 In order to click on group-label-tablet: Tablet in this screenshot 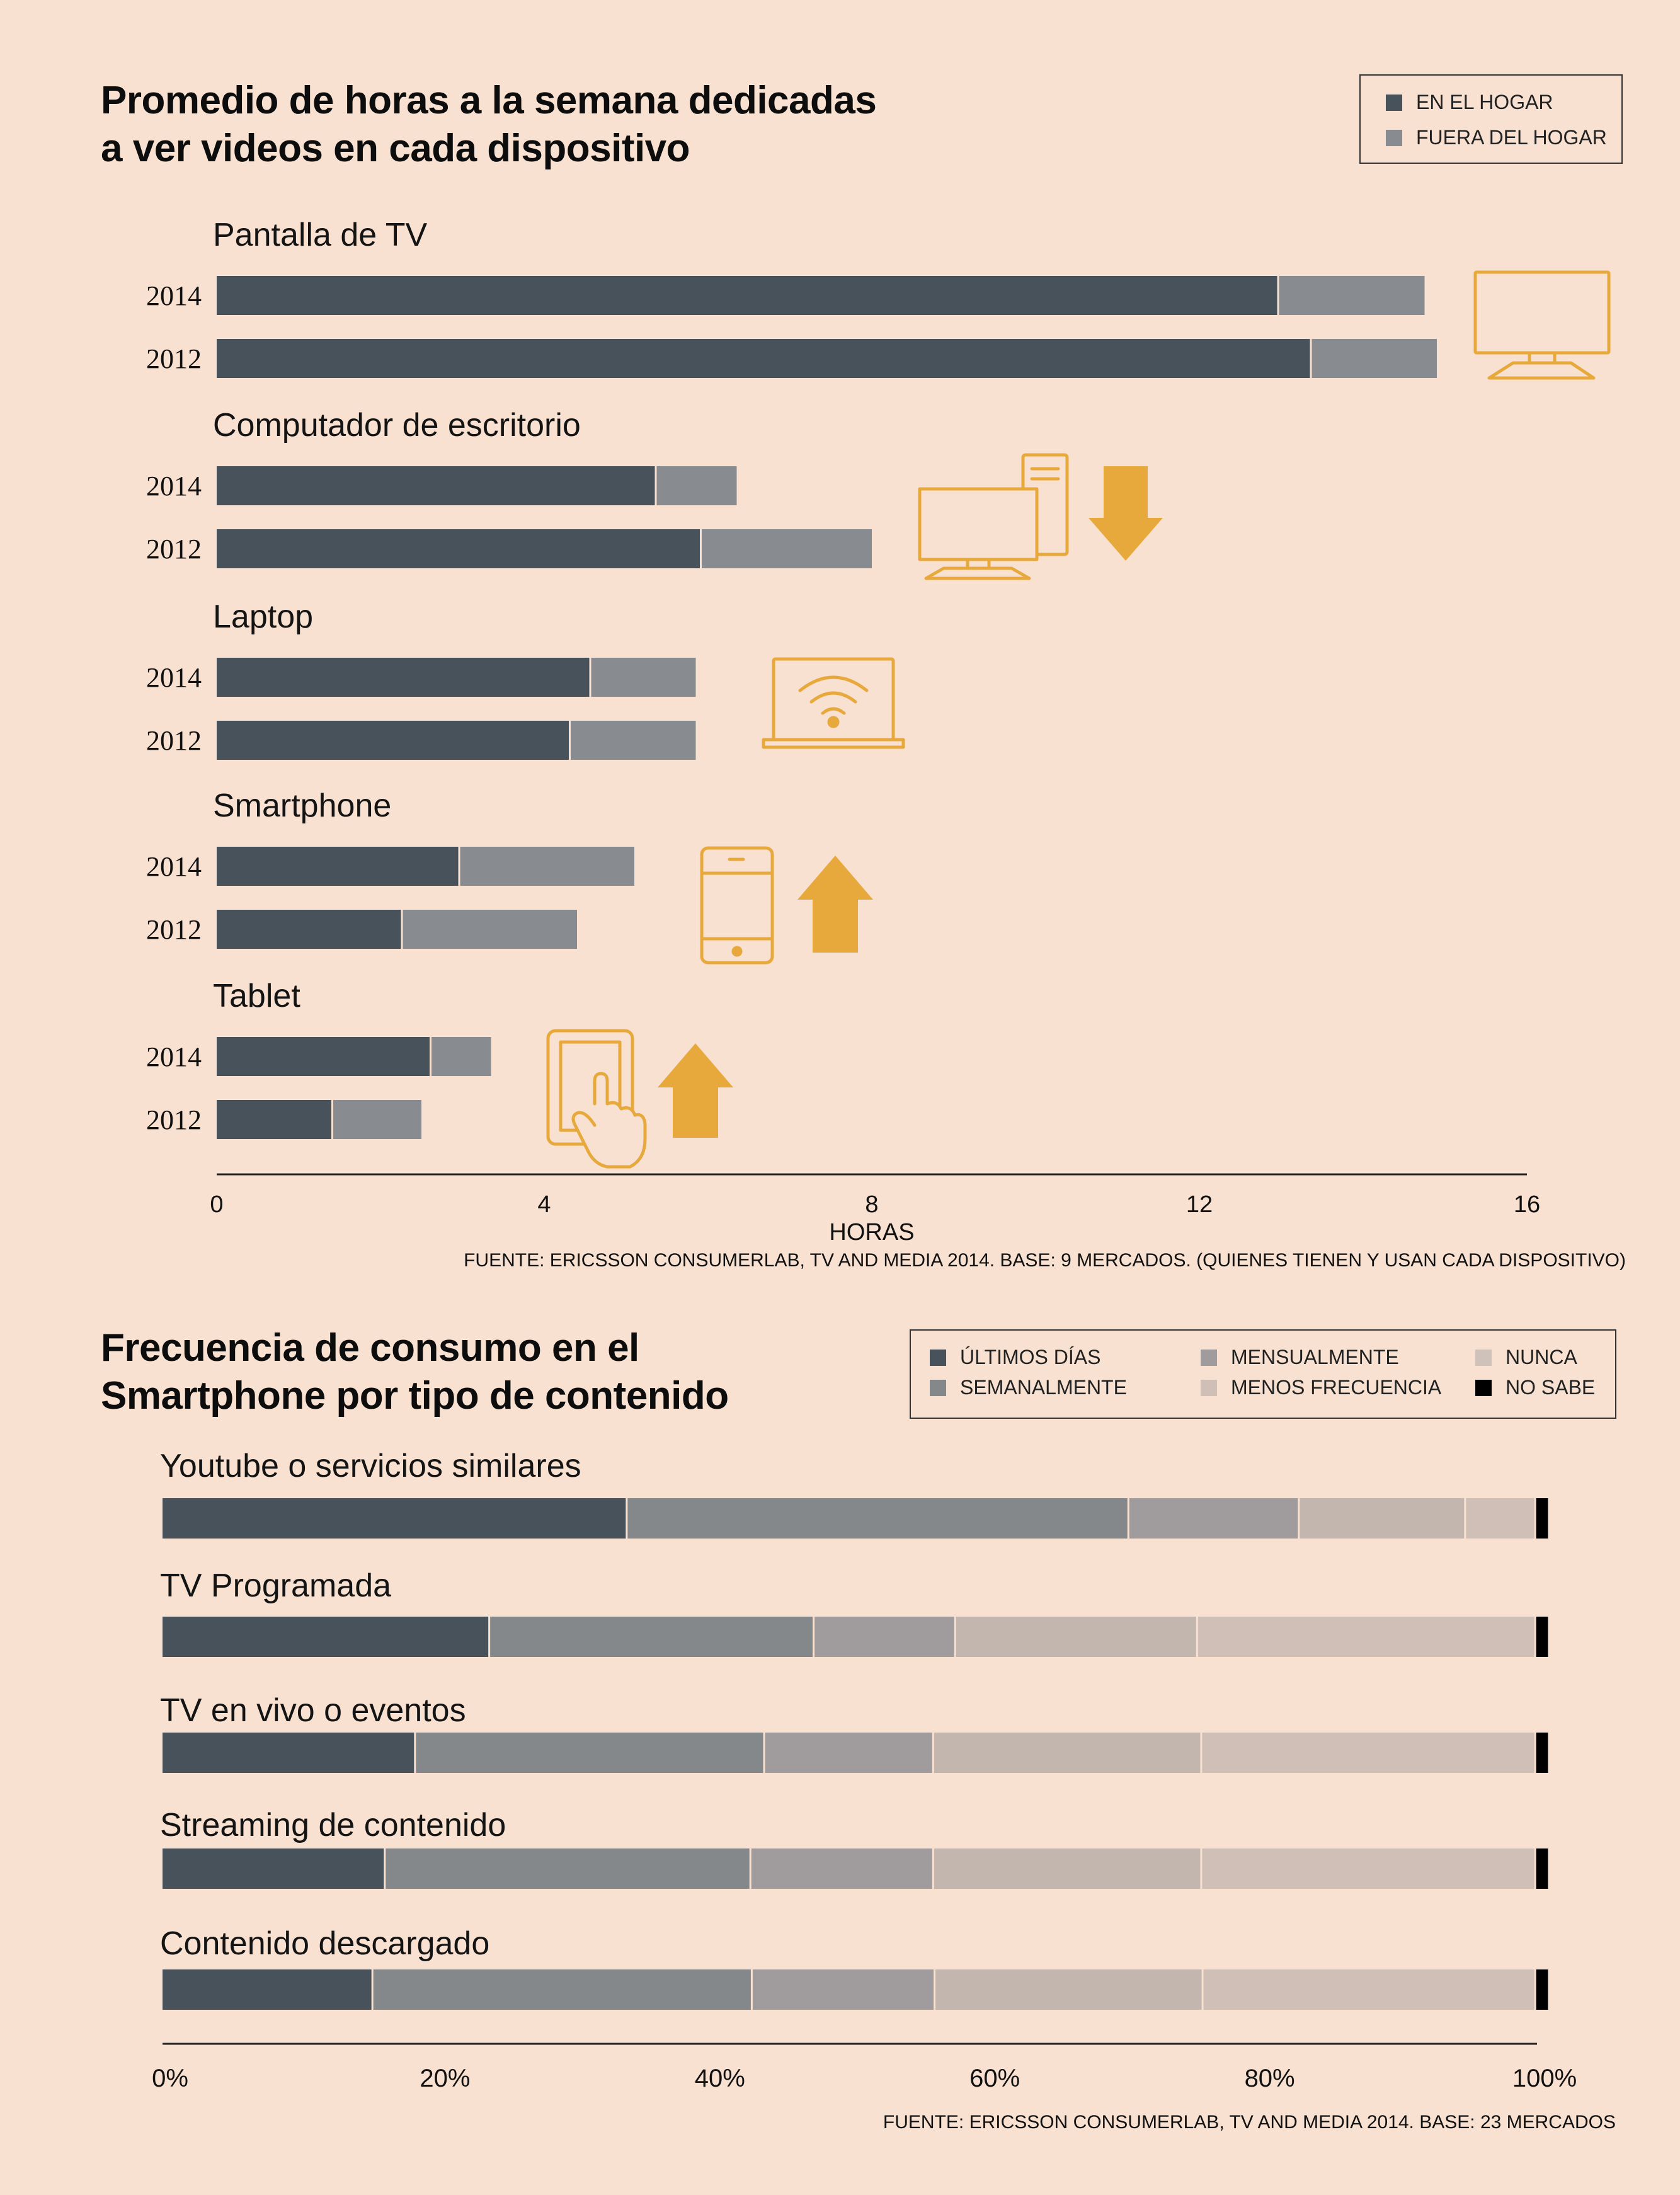, I will do `click(256, 996)`.